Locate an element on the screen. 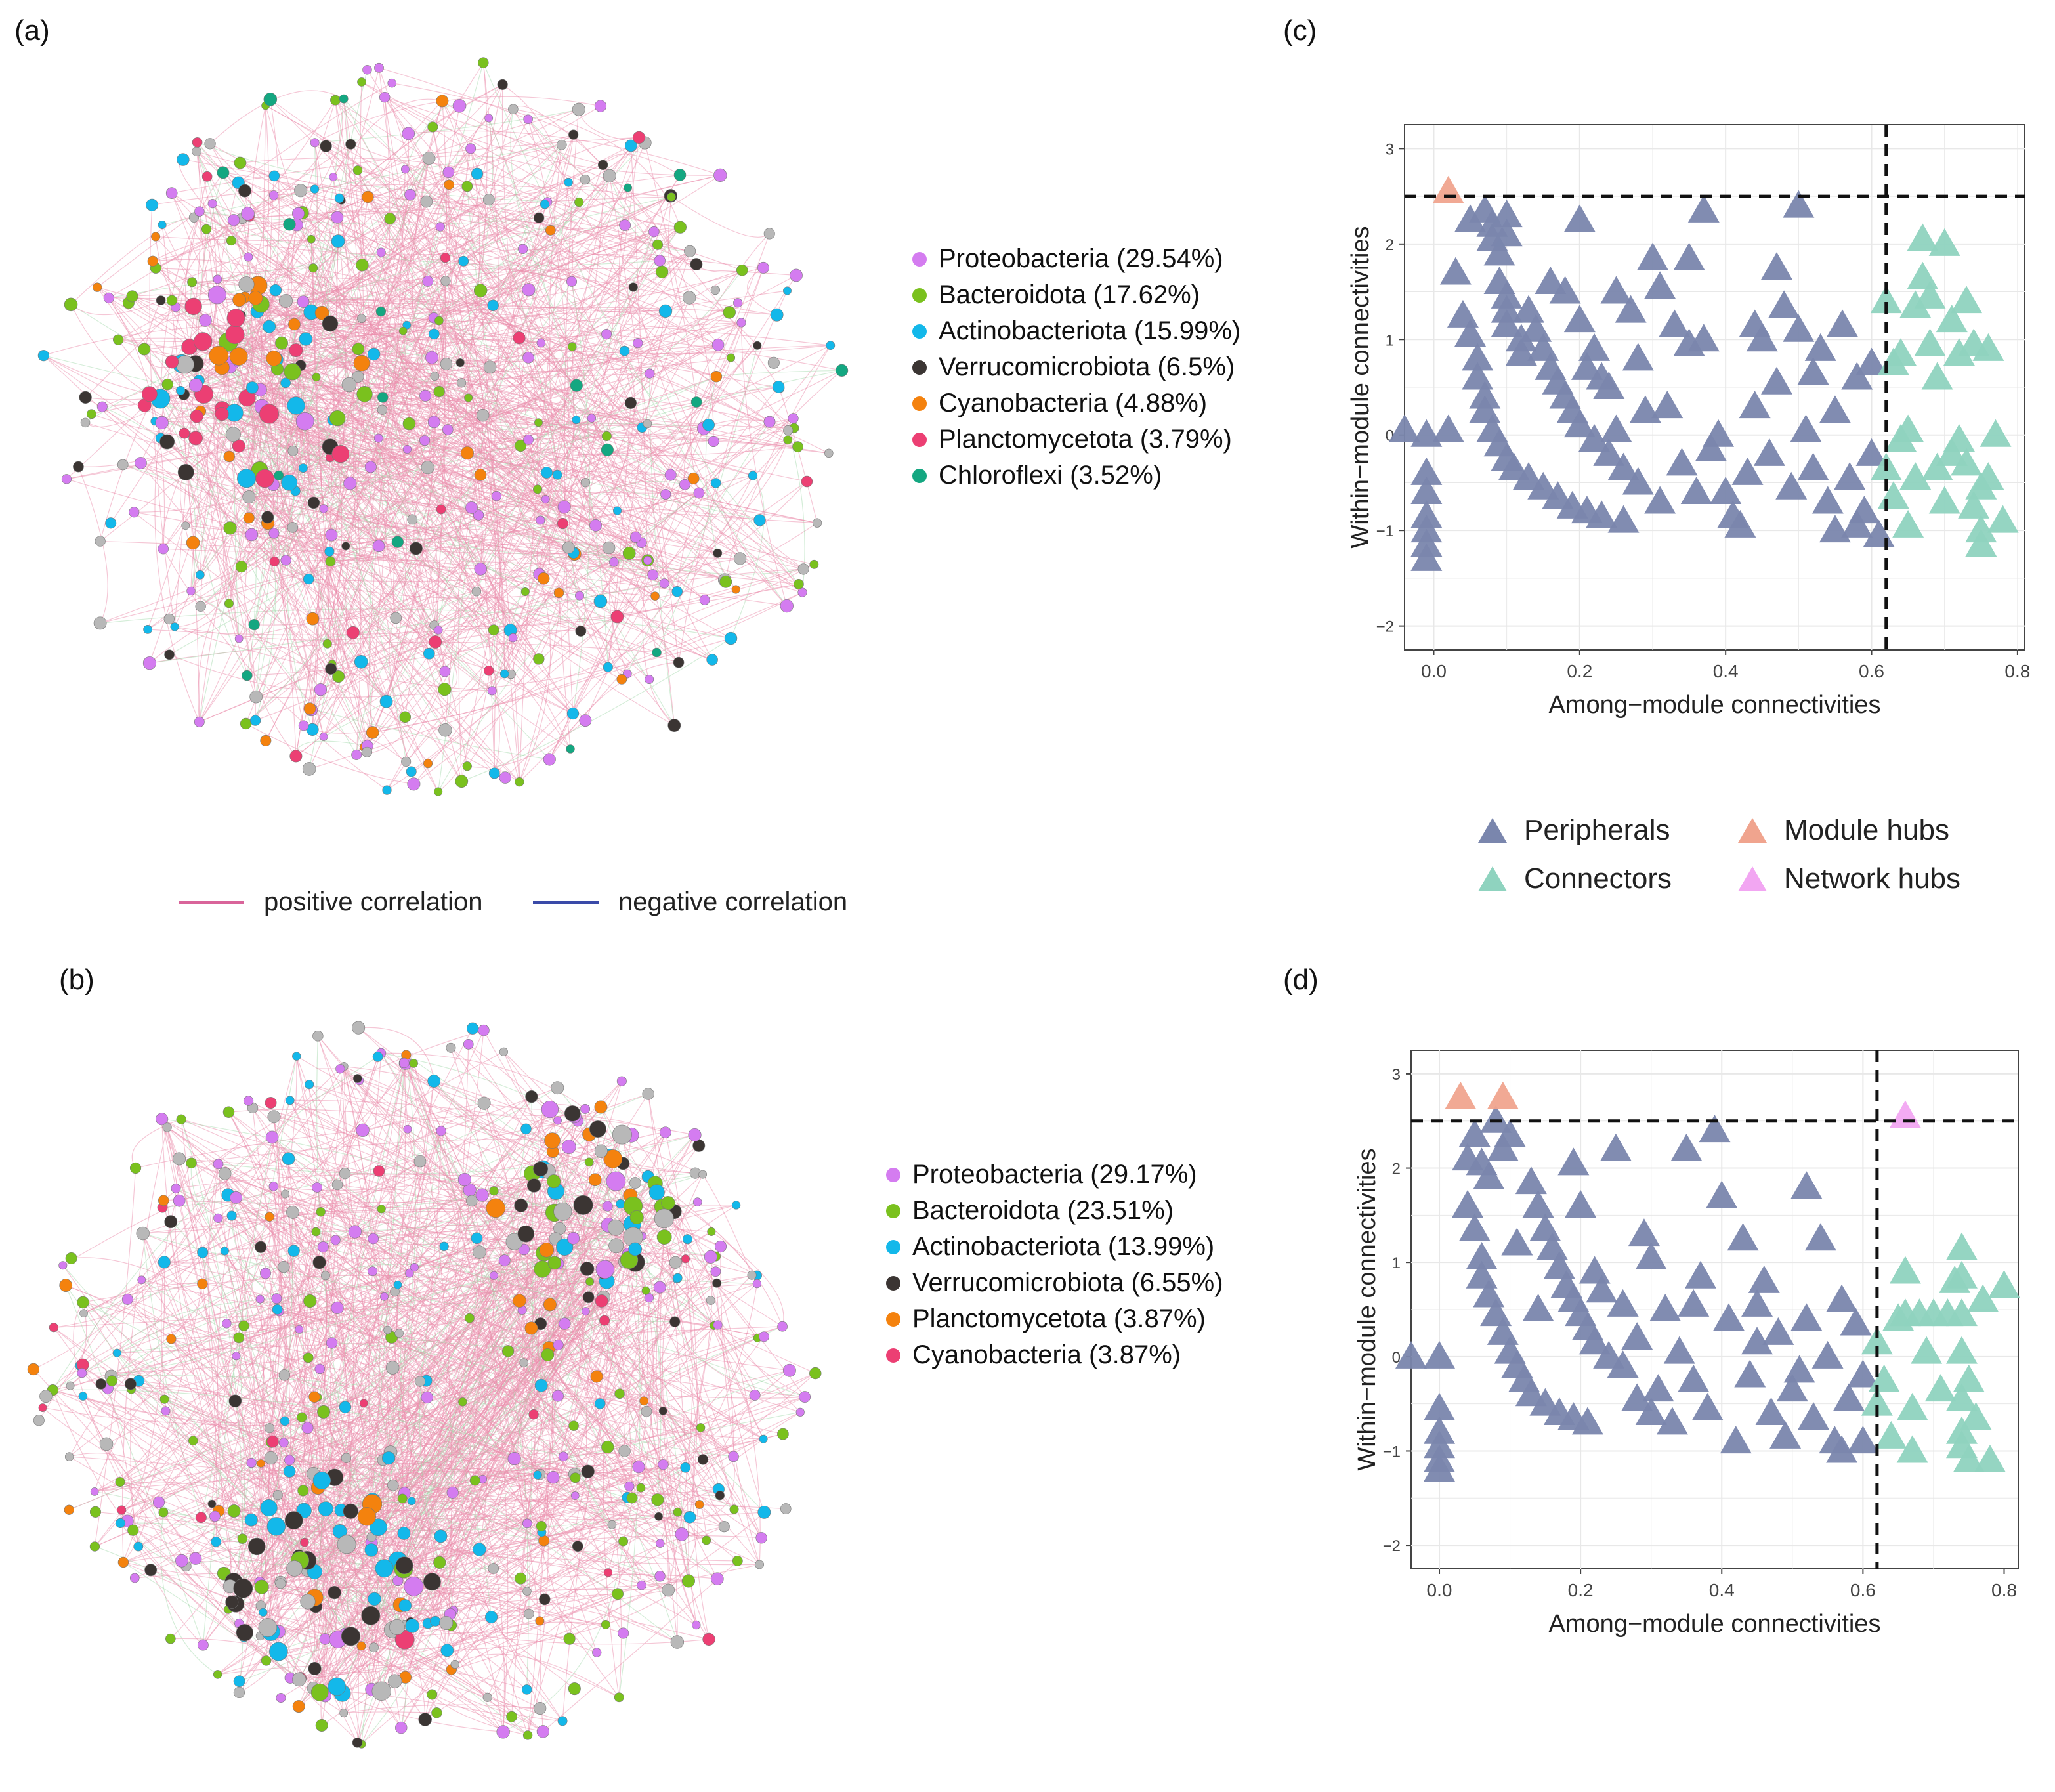 This screenshot has width=2055, height=1792. x-axis-label: Among−module connectivities is located at coordinates (1715, 705).